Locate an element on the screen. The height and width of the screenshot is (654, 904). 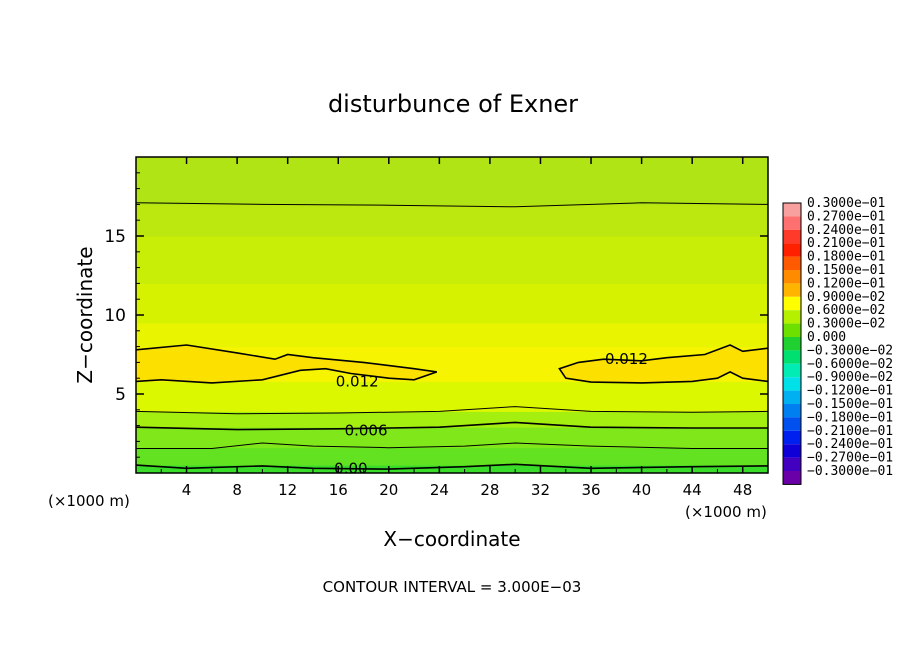
contour-label-0: 0.012 is located at coordinates (357, 381).